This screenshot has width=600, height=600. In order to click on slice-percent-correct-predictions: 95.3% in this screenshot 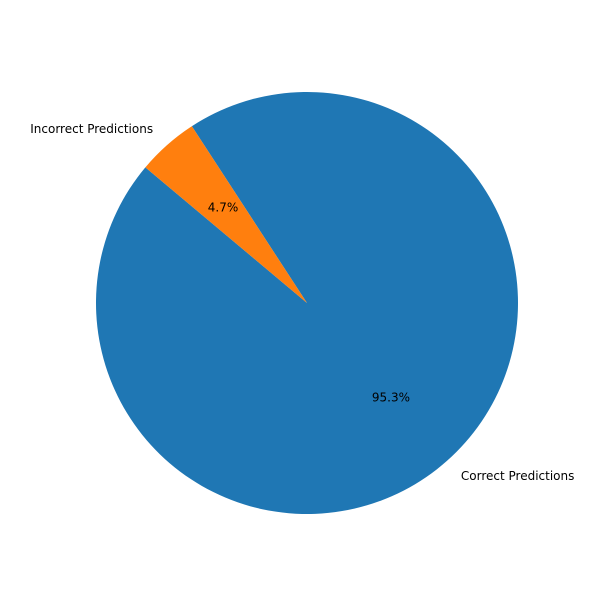, I will do `click(391, 397)`.